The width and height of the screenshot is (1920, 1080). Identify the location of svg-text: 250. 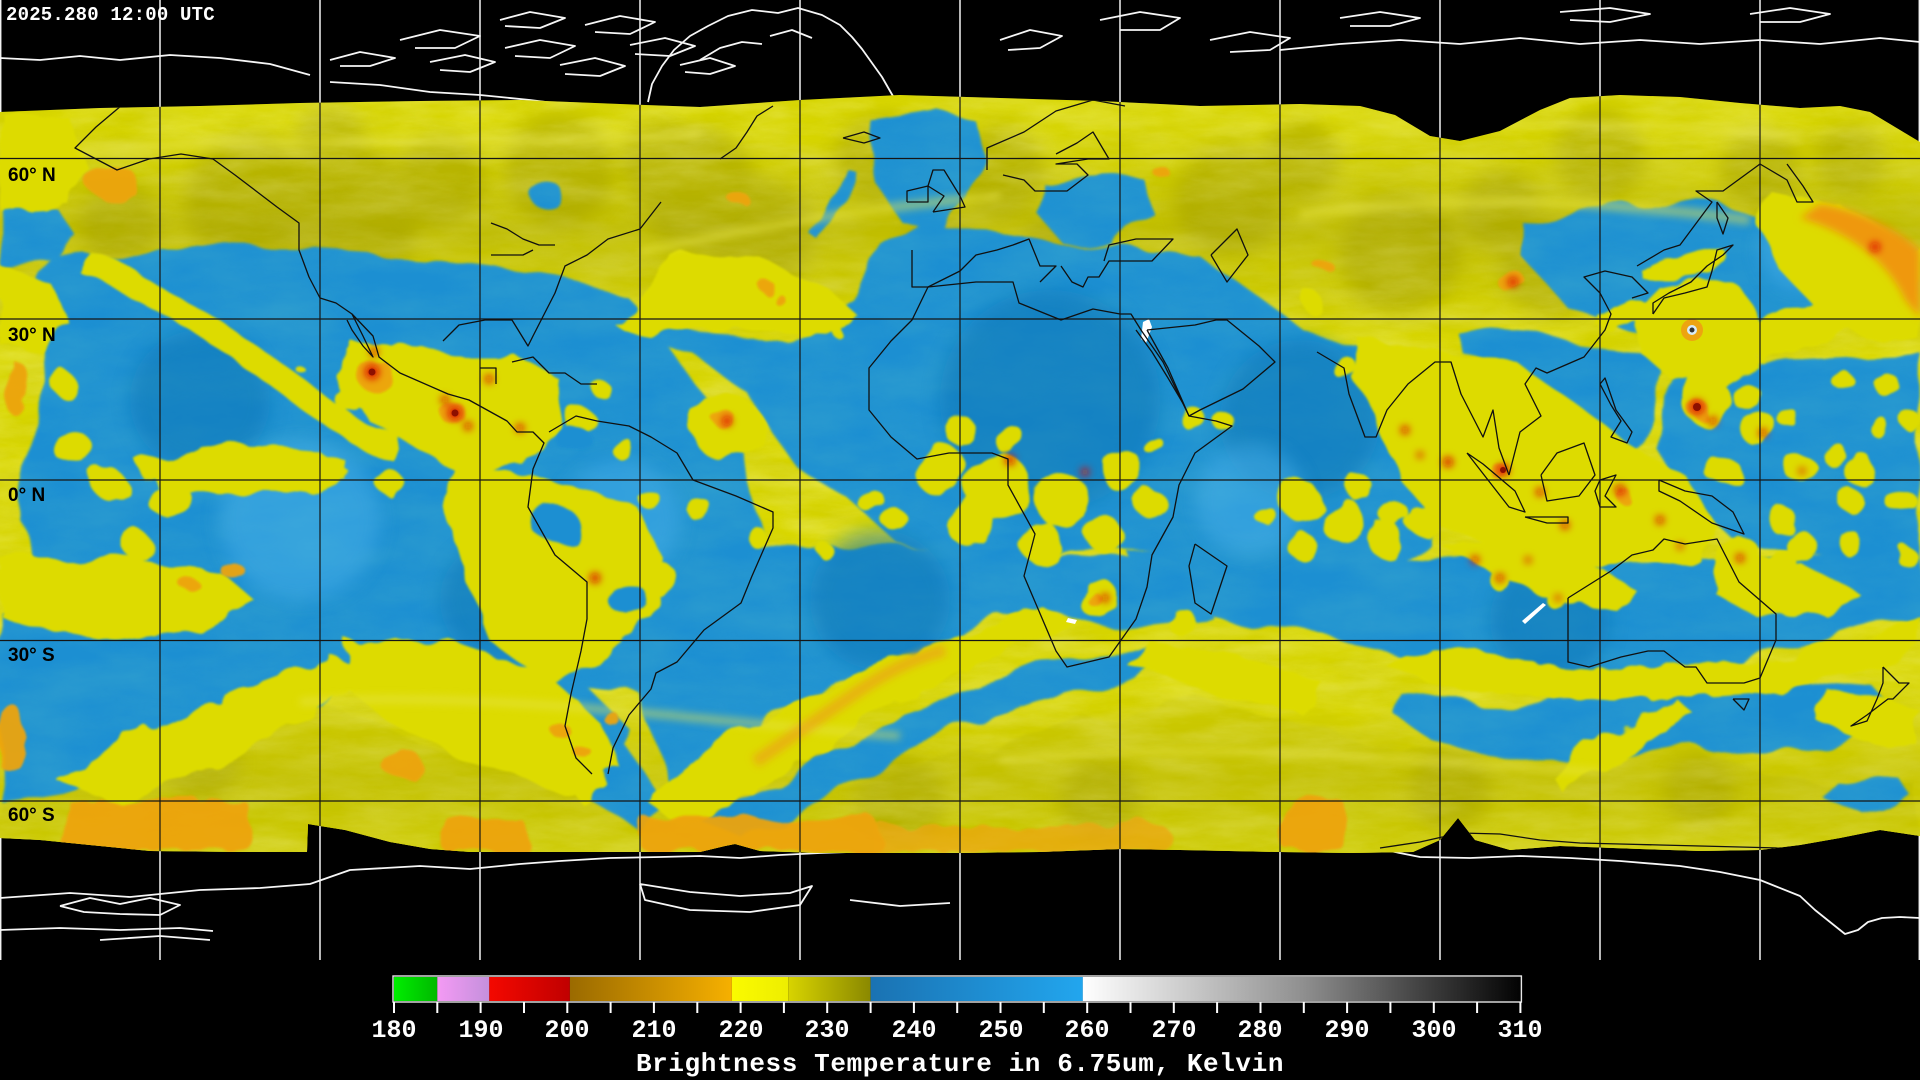
(1000, 1030).